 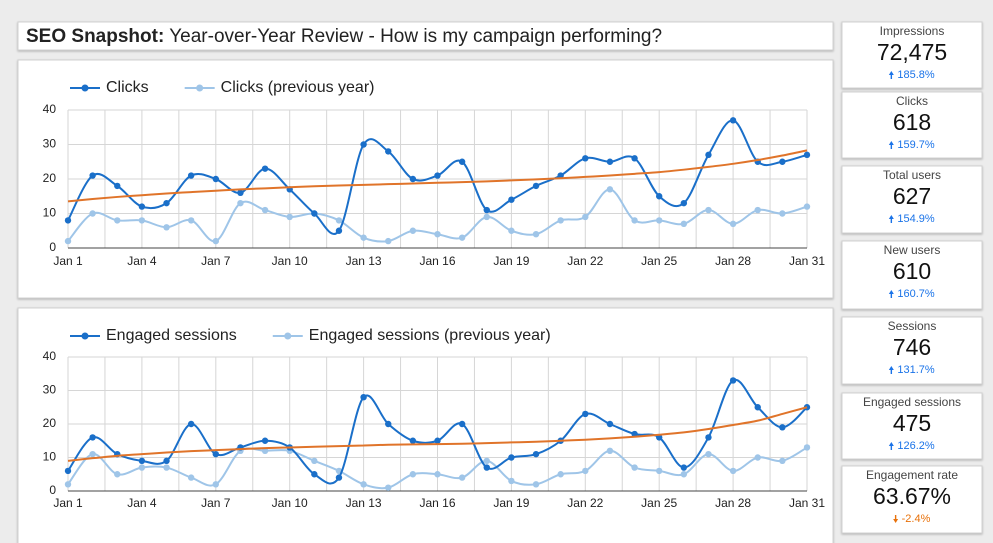 What do you see at coordinates (511, 261) in the screenshot?
I see `x-tick-label: Jan 19` at bounding box center [511, 261].